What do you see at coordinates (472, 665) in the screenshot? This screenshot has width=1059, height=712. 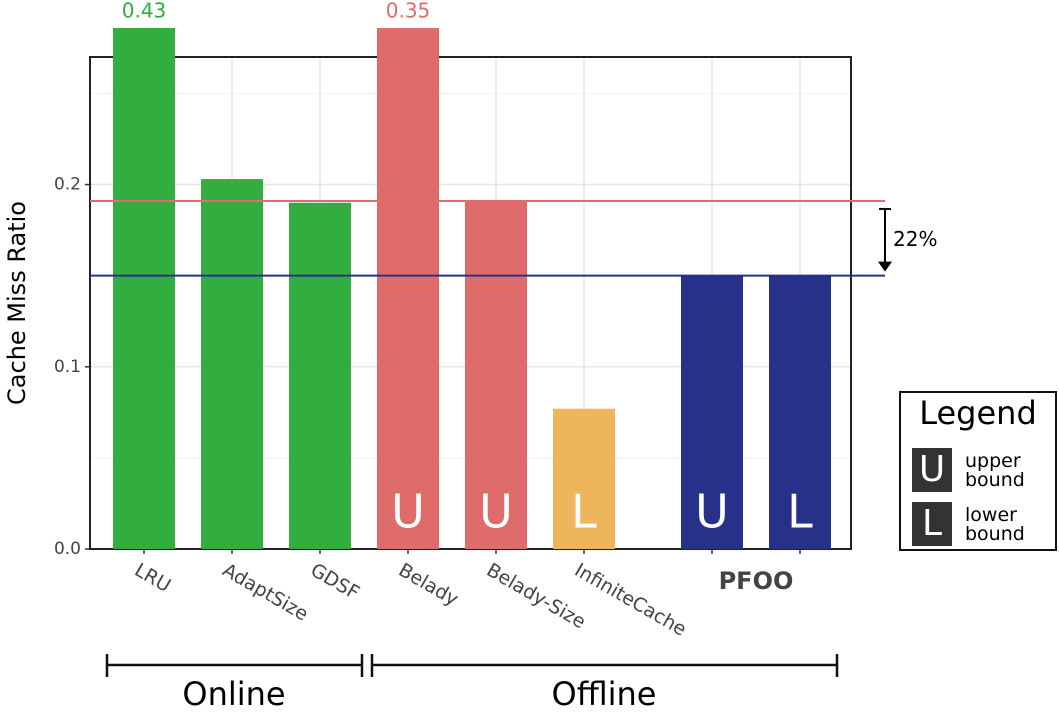 I see `group-brackets` at bounding box center [472, 665].